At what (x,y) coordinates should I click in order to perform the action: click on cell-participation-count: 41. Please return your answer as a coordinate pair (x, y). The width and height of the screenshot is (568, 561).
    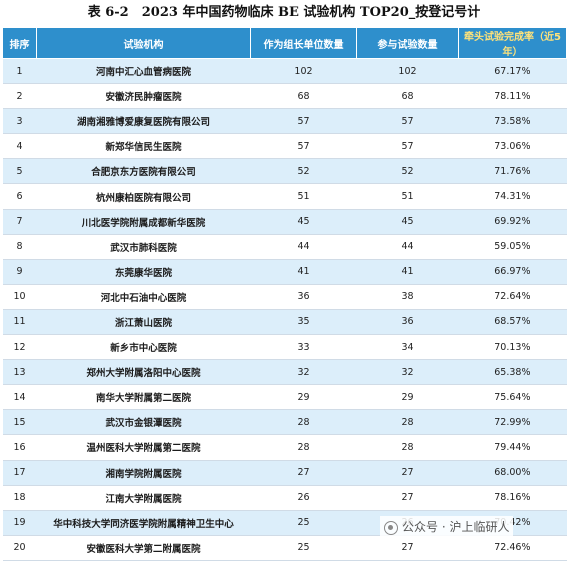
    Looking at the image, I should click on (407, 272).